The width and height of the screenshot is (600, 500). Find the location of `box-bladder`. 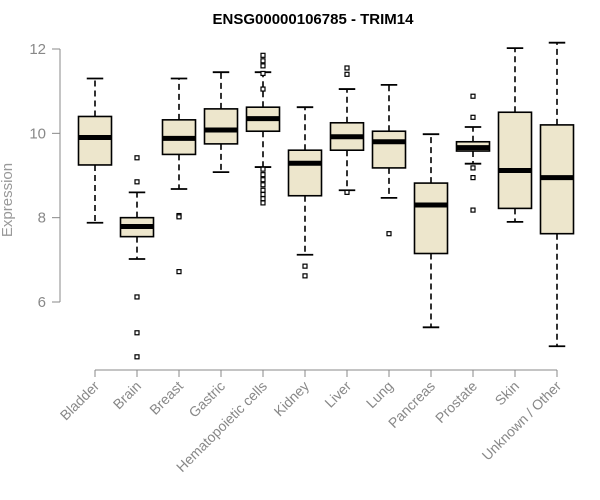

box-bladder is located at coordinates (95, 150).